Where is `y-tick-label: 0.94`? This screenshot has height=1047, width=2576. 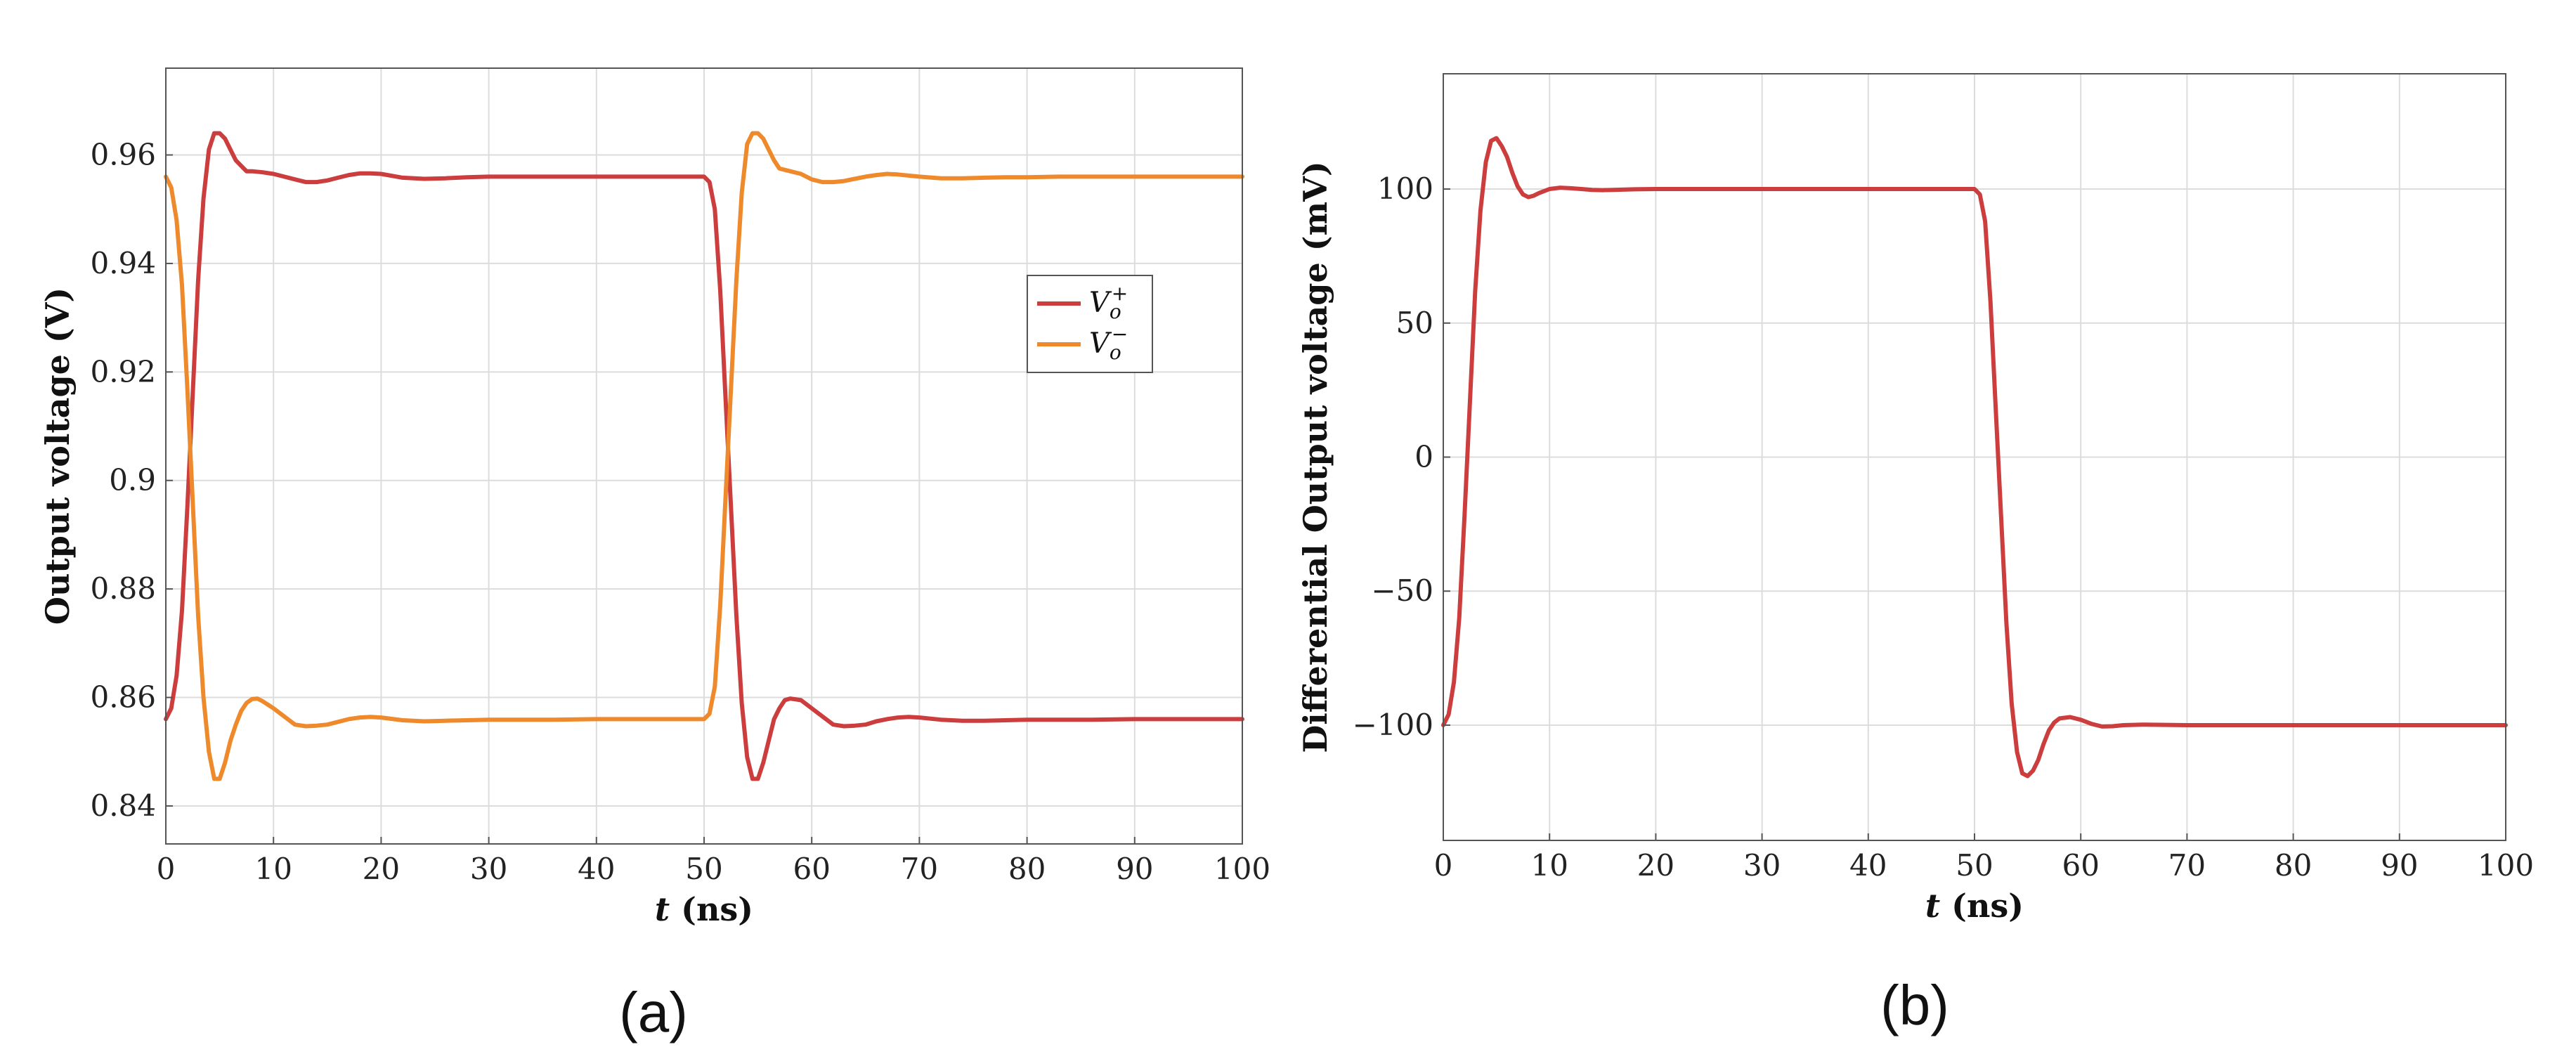 y-tick-label: 0.94 is located at coordinates (123, 263).